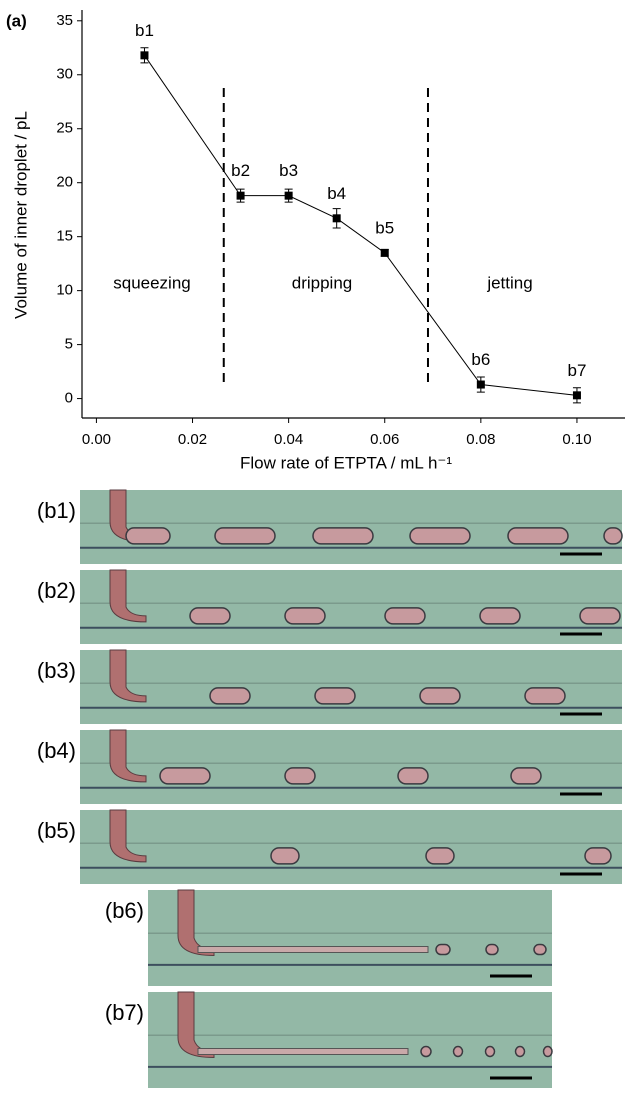  What do you see at coordinates (69, 344) in the screenshot?
I see `y-tick-label: 5` at bounding box center [69, 344].